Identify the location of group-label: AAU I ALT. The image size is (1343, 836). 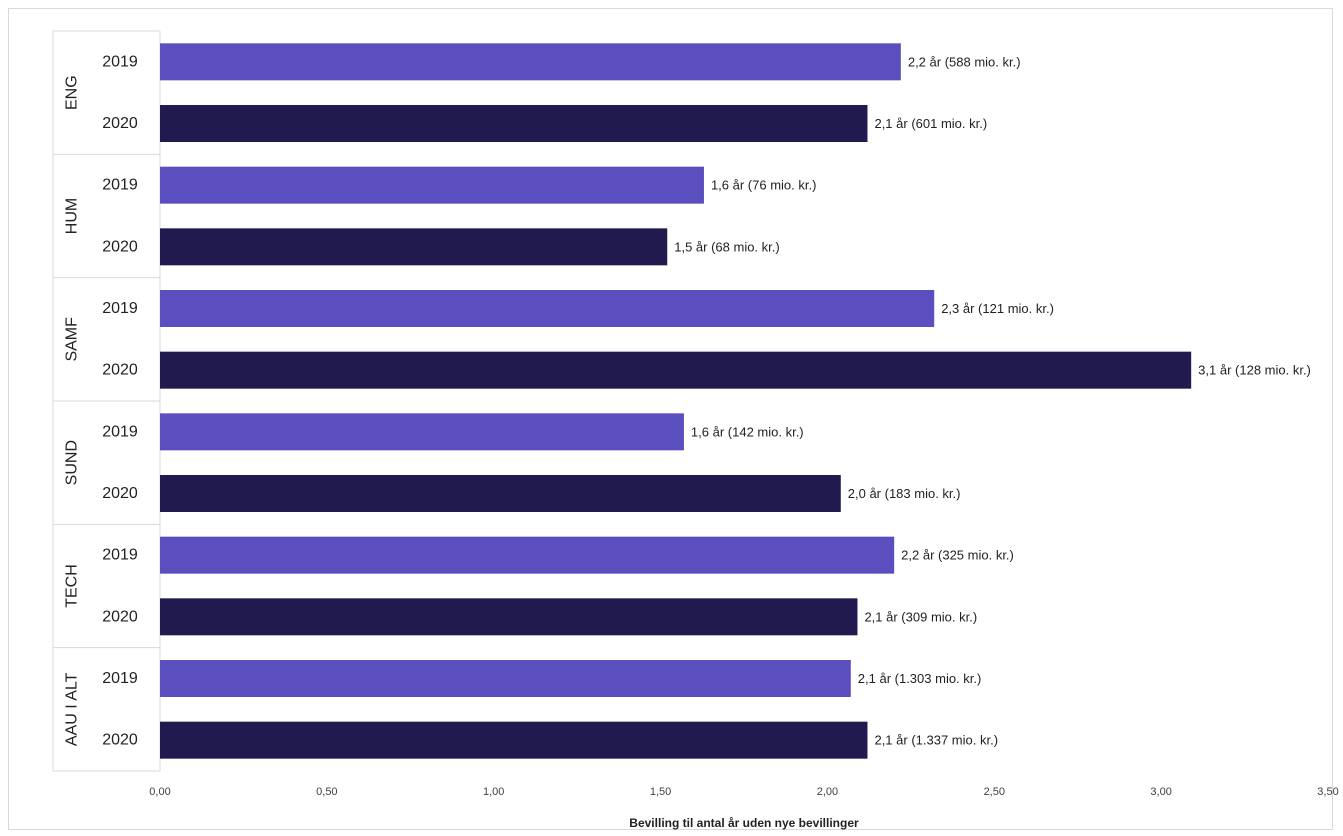
(72, 709).